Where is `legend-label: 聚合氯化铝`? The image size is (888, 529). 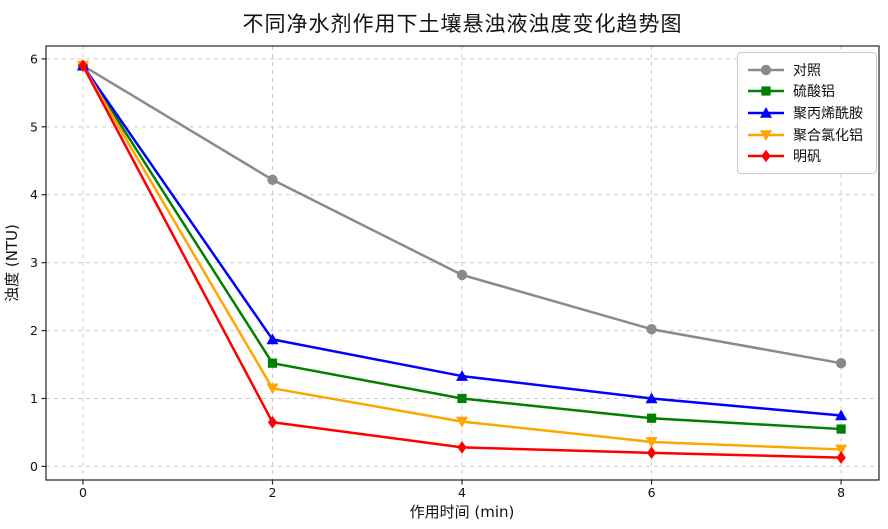
legend-label: 聚合氯化铝 is located at coordinates (828, 135).